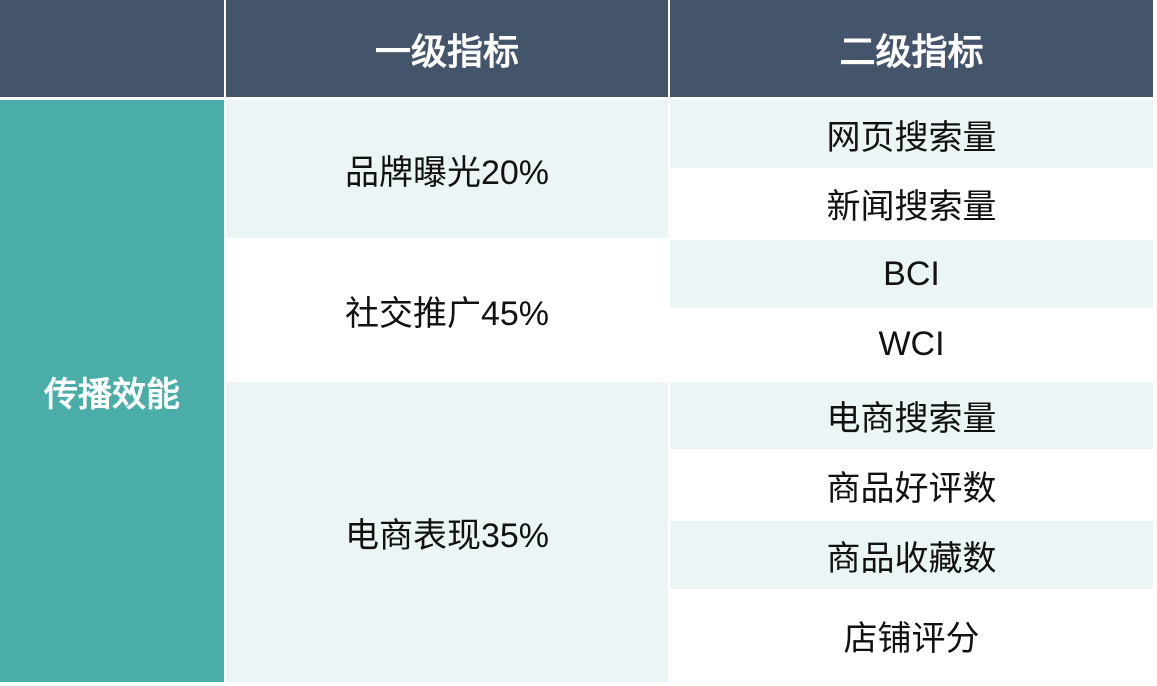 The width and height of the screenshot is (1157, 686). Describe the element at coordinates (911, 555) in the screenshot. I see `secondary-indicator: 商品收藏数` at that location.